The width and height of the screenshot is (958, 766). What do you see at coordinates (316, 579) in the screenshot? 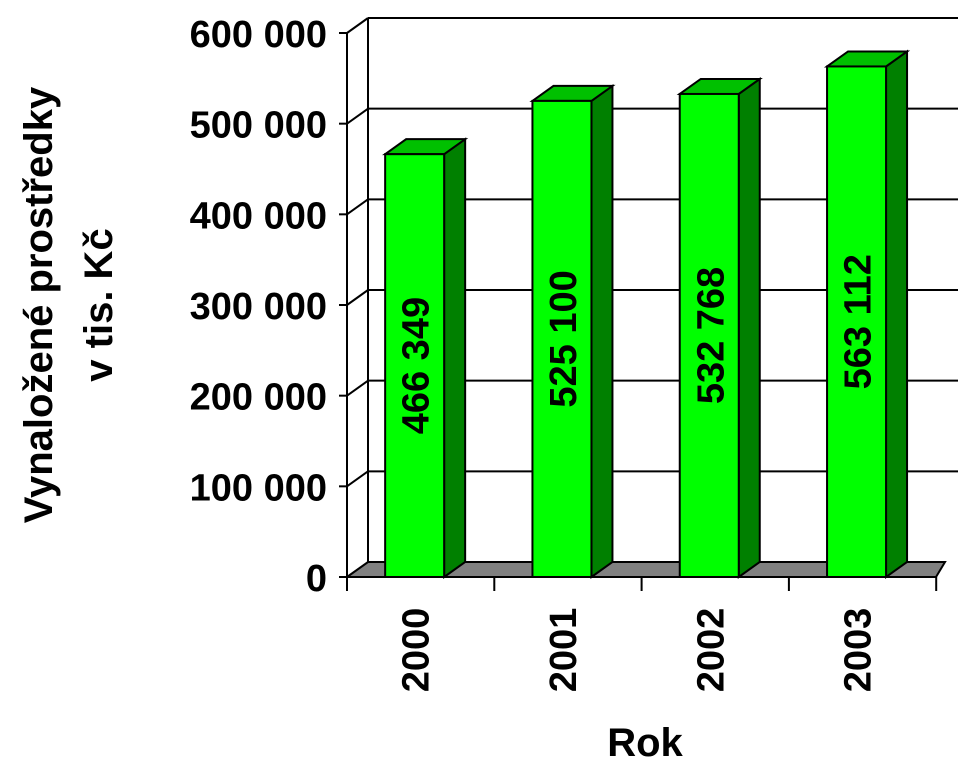
I see `y-tick-label: 0` at bounding box center [316, 579].